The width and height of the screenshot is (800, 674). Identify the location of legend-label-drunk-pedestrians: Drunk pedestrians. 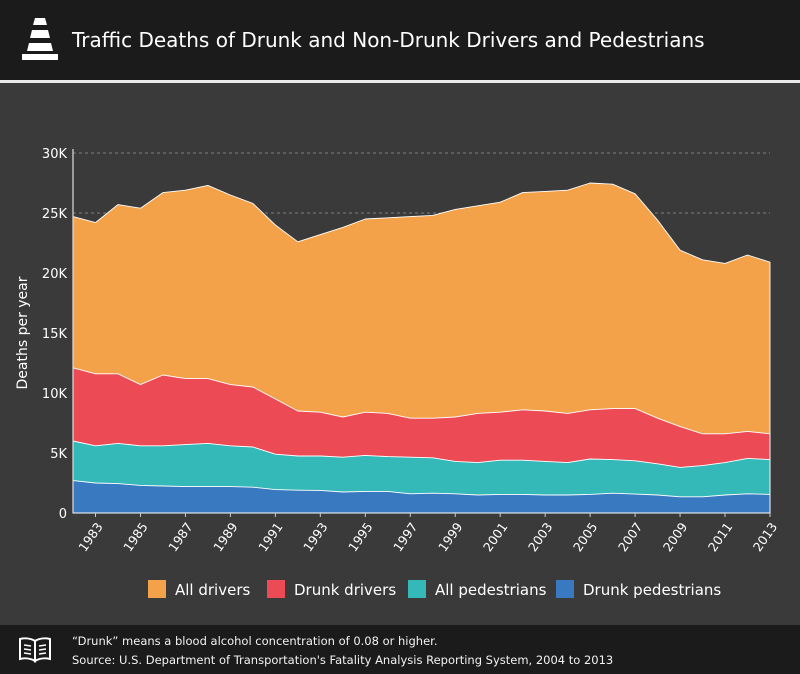
(652, 590).